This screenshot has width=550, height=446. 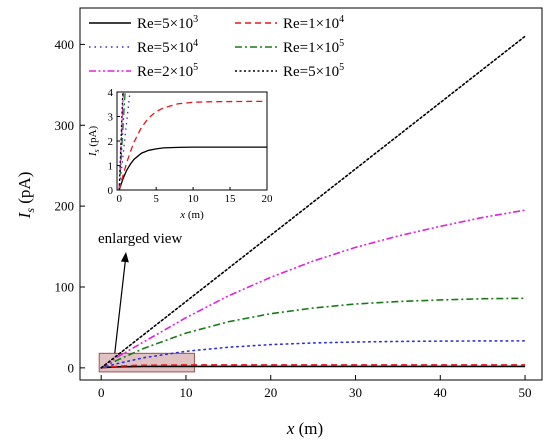 What do you see at coordinates (124, 257) in the screenshot?
I see `arrow-head` at bounding box center [124, 257].